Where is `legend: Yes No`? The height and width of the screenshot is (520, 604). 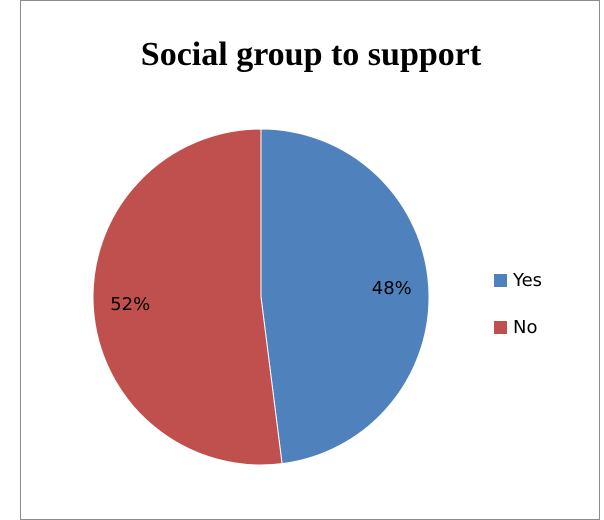
legend: Yes No is located at coordinates (518, 315).